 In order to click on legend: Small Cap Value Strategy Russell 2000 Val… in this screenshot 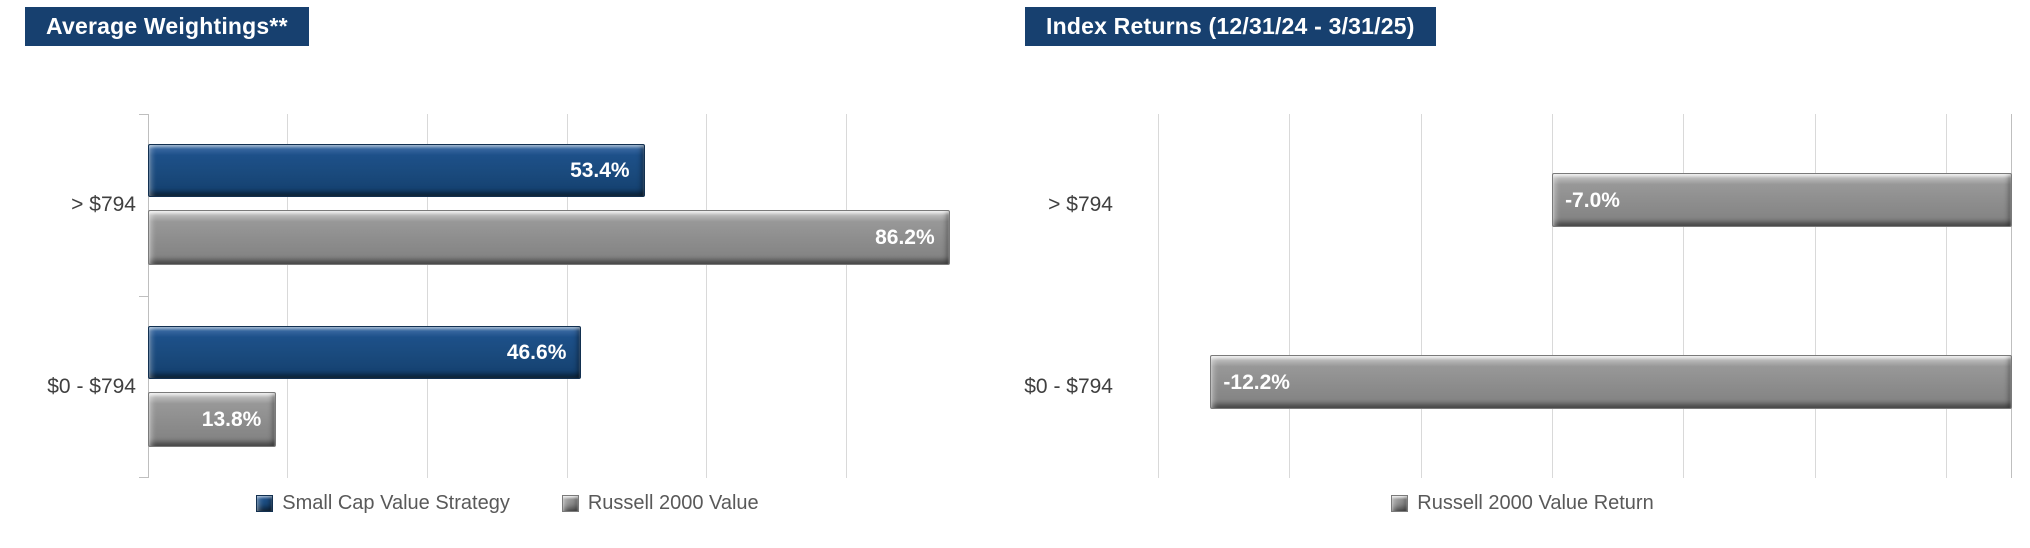, I will do `click(507, 503)`.